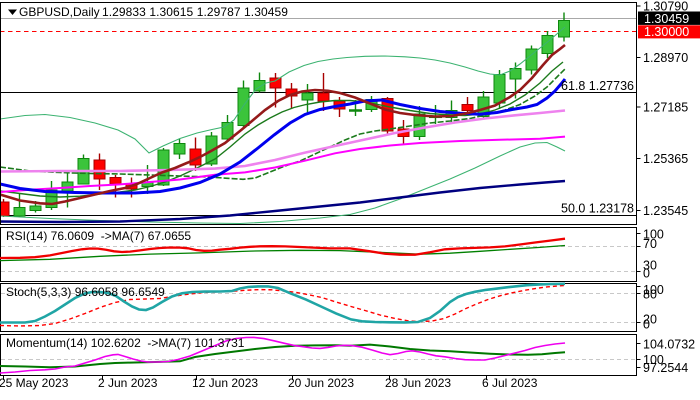  What do you see at coordinates (98, 236) in the screenshot?
I see `svg-text:RSI(14) 76.0609 ->MA(7) 67.06: RSI(14) 76.0609 ->MA(7) 67.0655` at bounding box center [98, 236].